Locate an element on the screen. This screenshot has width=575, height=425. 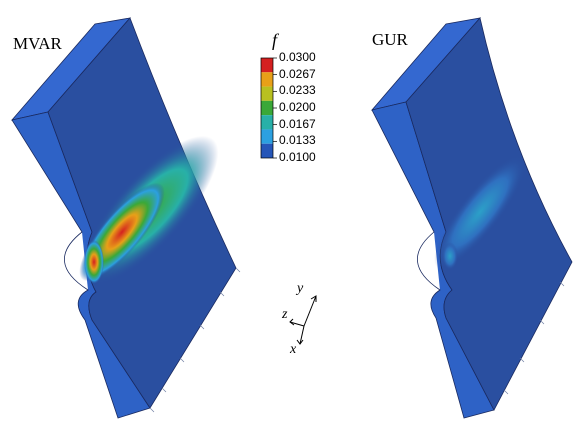
colorbar-tick-label: 0.0167 is located at coordinates (297, 123).